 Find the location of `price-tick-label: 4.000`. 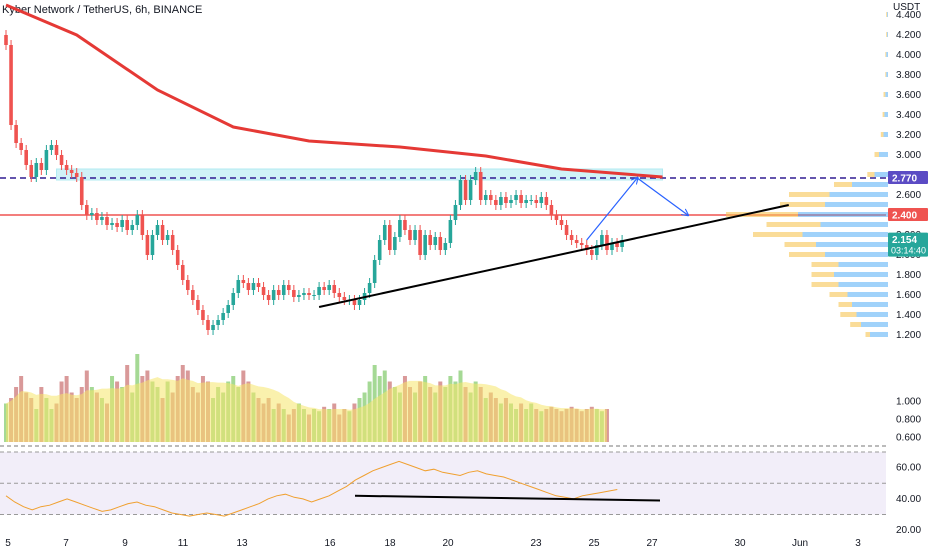

price-tick-label: 4.000 is located at coordinates (908, 55).